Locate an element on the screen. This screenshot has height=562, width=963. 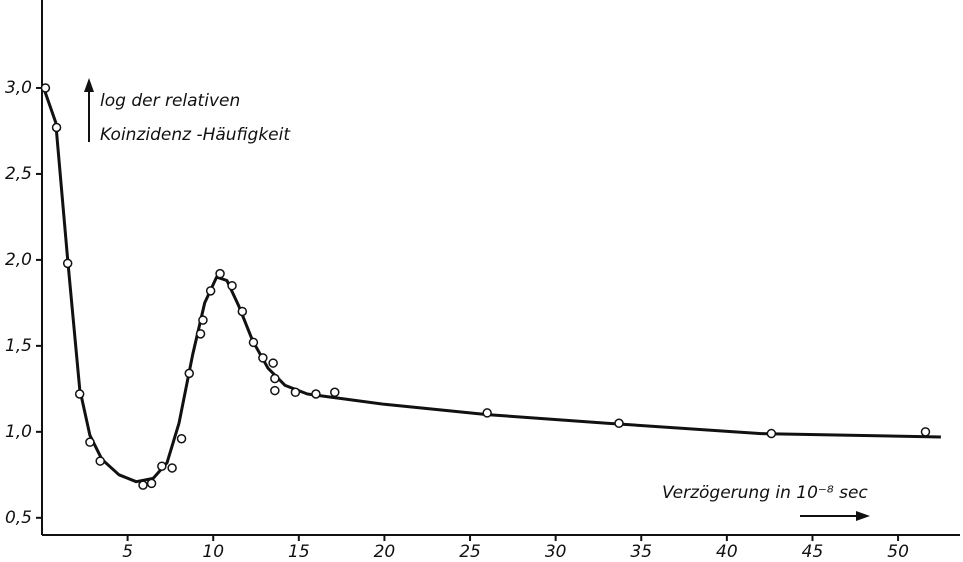
y-tick-label: 2,5 is located at coordinates (18, 174).